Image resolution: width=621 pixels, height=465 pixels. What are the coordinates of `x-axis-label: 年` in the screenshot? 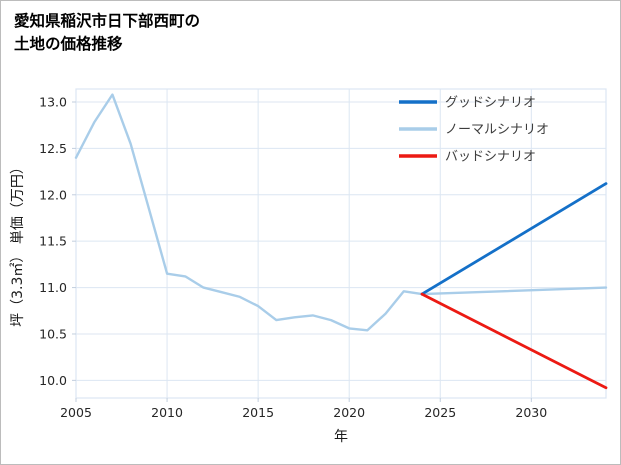 It's located at (341, 437).